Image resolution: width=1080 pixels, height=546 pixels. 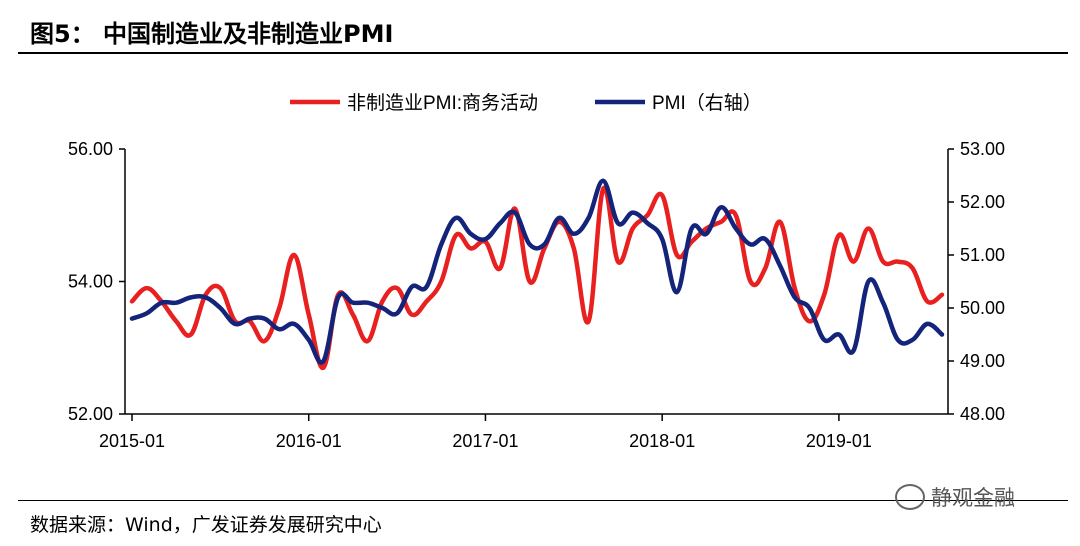 I want to click on watermark: 静观金融, so click(x=955, y=497).